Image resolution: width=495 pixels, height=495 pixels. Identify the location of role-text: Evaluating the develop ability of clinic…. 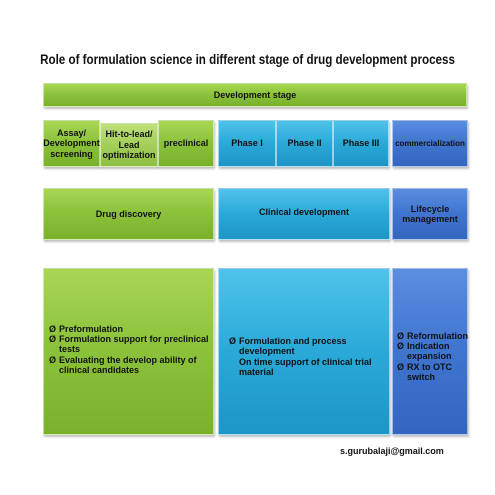
(128, 365).